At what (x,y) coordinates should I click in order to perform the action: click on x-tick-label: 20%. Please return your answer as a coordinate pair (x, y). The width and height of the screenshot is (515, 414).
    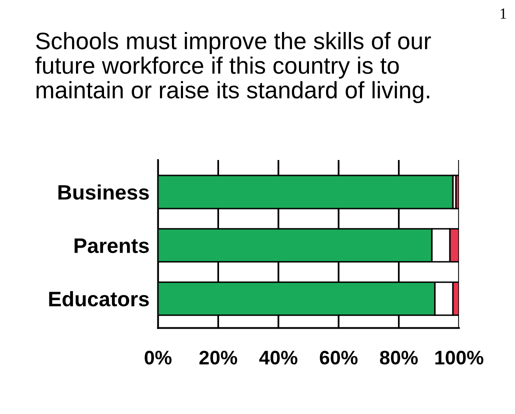
    Looking at the image, I should click on (218, 357).